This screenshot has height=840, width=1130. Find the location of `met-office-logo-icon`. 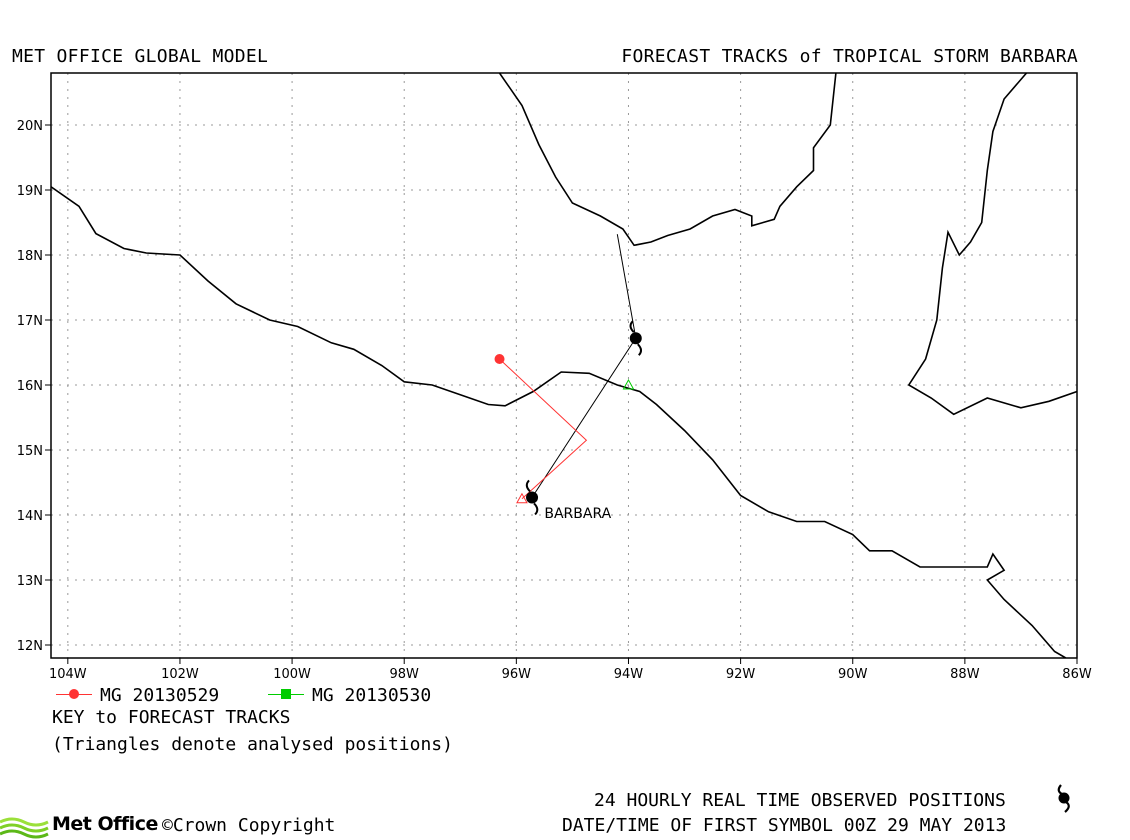

met-office-logo-icon is located at coordinates (24, 828).